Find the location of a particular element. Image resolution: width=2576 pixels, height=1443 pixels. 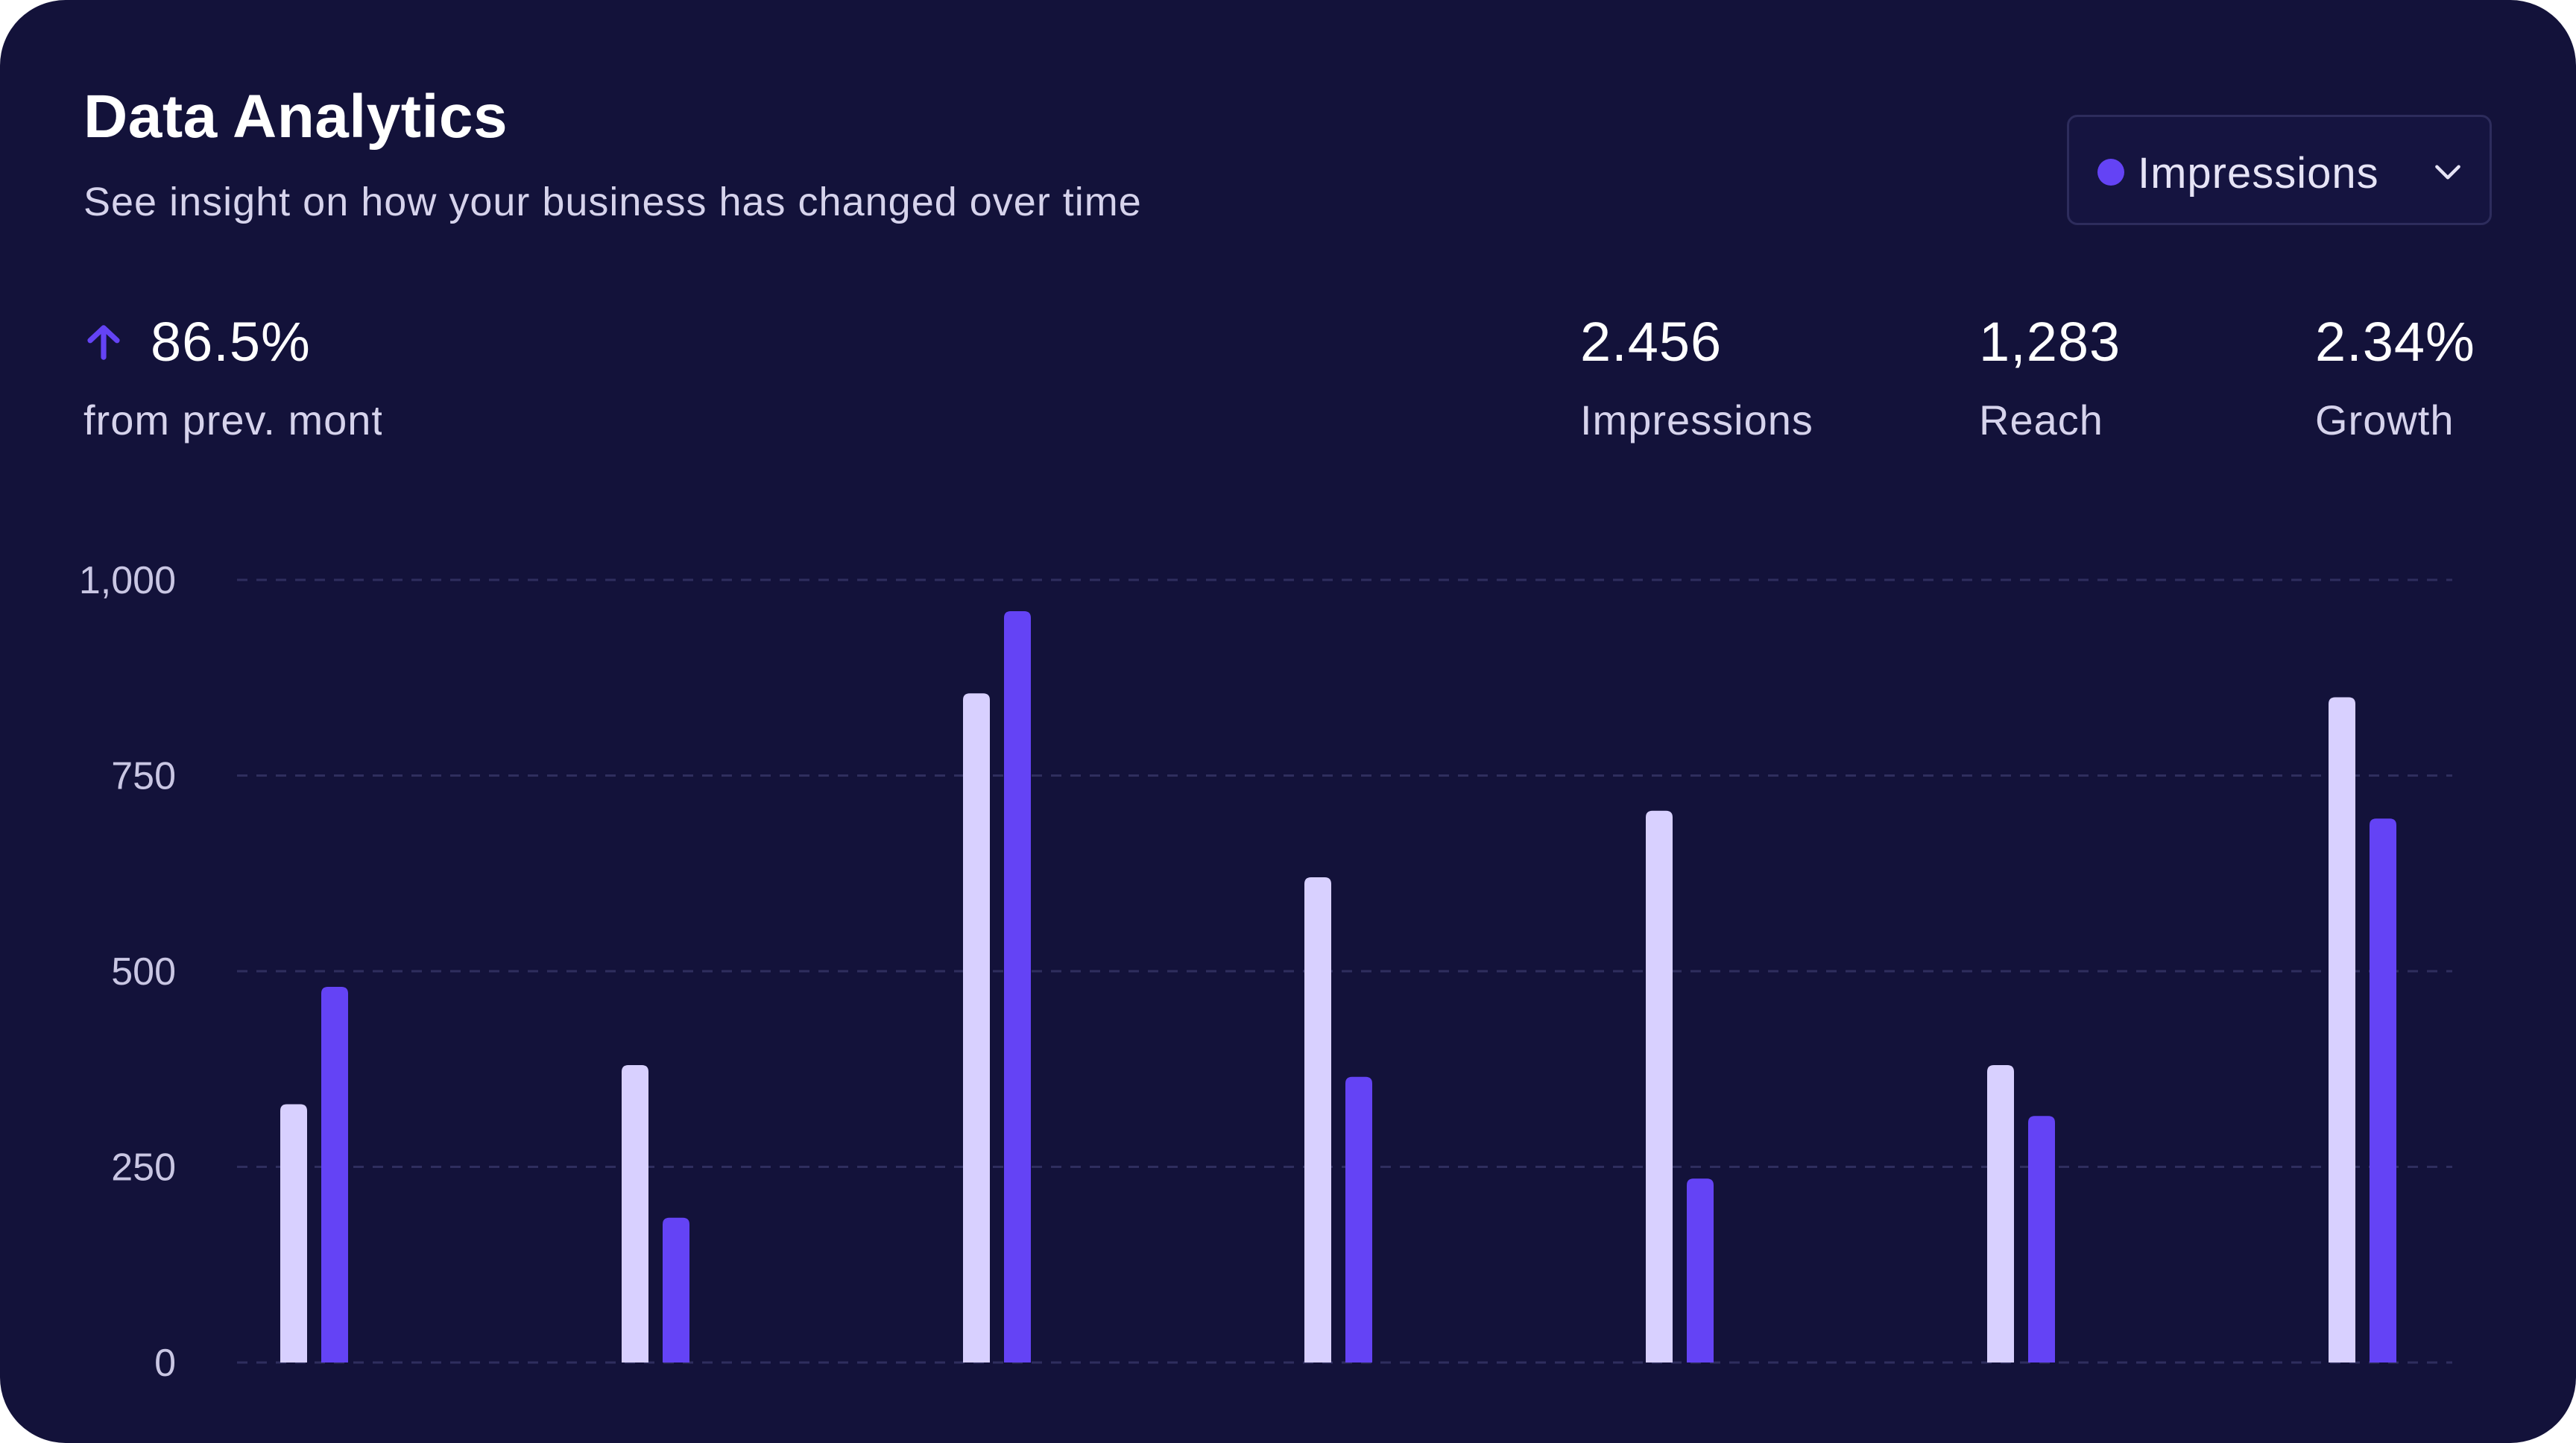

stat-impressions: 2.456 Impressions is located at coordinates (1696, 377).